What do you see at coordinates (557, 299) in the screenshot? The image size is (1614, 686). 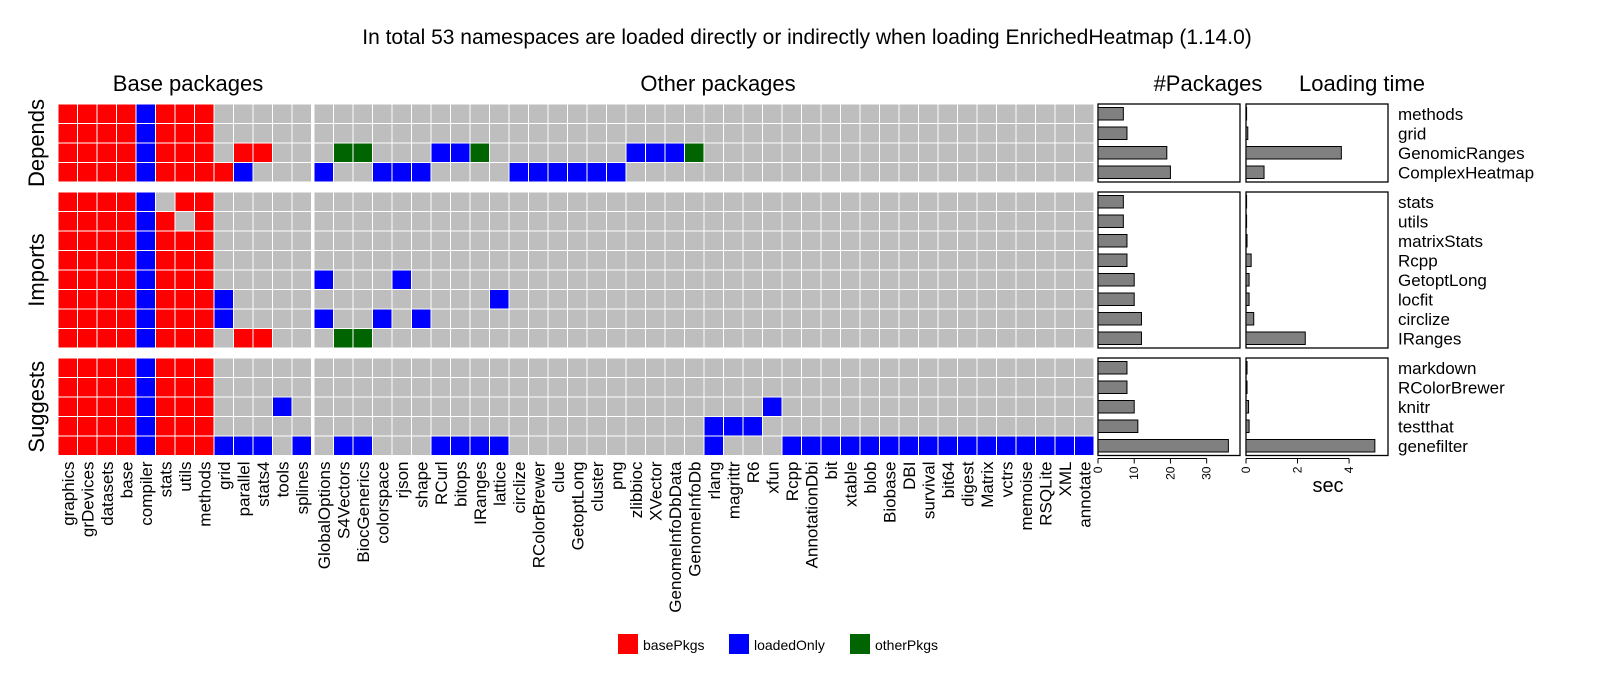 I see `other-cell-locfit-clue` at bounding box center [557, 299].